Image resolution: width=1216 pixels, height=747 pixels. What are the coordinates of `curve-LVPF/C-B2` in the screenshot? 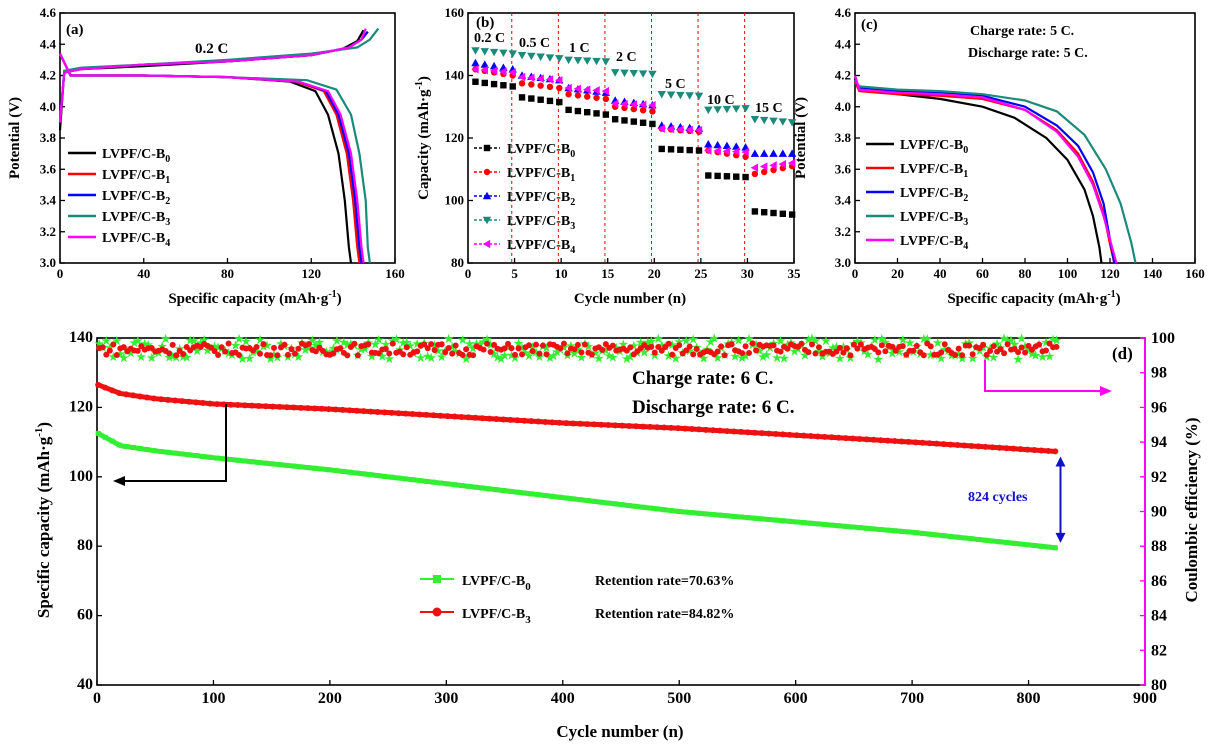 It's located at (985, 171).